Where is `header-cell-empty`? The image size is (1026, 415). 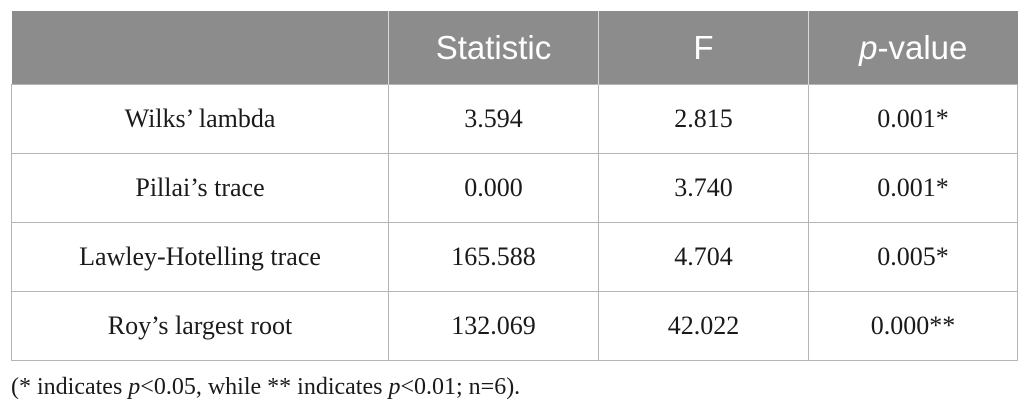
header-cell-empty is located at coordinates (200, 48).